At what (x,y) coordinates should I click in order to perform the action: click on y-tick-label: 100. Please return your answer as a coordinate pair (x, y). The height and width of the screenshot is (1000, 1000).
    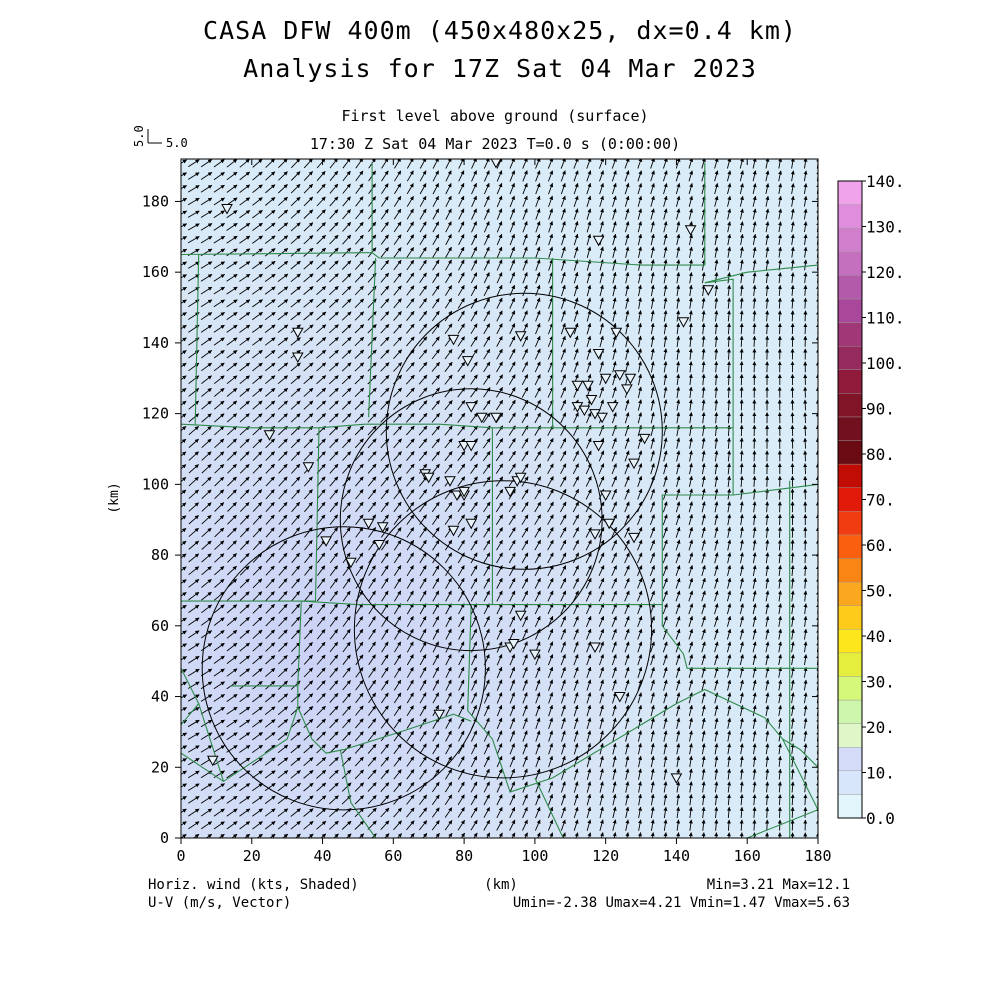
    Looking at the image, I should click on (155, 484).